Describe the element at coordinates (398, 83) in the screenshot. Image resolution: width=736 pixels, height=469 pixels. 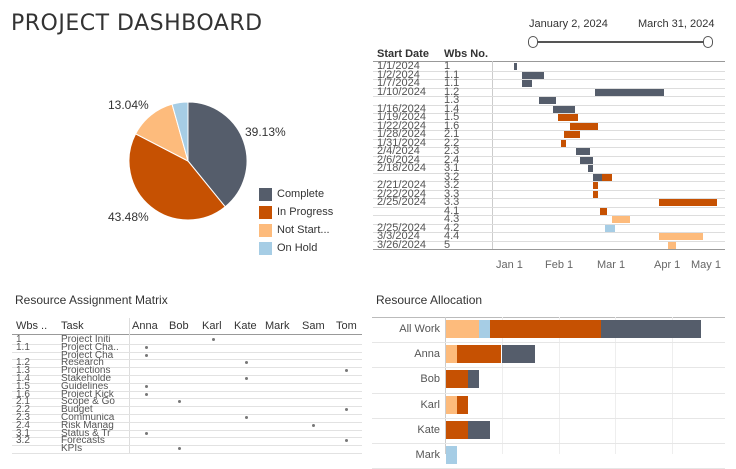
I see `gantt-start-date: 1/7/2024` at that location.